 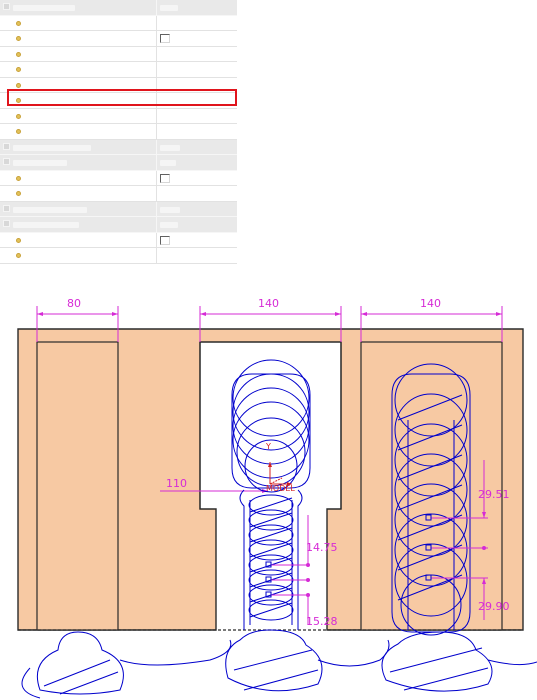 I want to click on dimension-slot-3-label: 140, so click(x=430, y=303).